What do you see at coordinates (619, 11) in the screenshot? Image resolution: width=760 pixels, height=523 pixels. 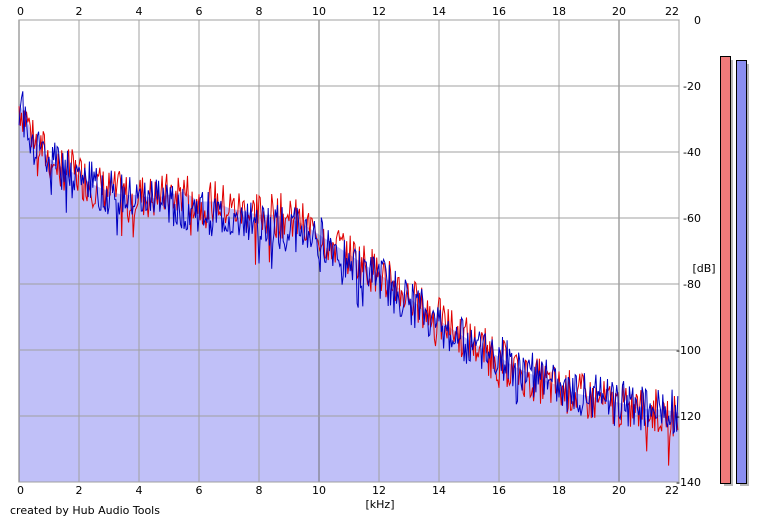 I see `x-tick-label-top: 20` at bounding box center [619, 11].